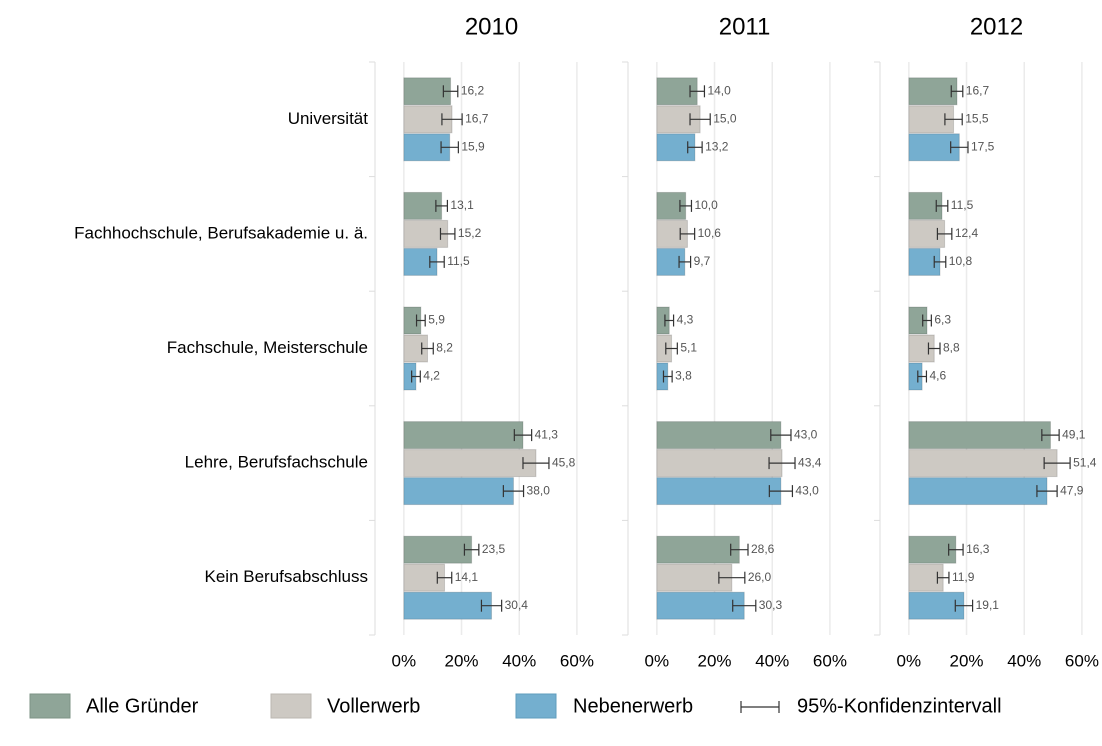  Describe the element at coordinates (467, 577) in the screenshot. I see `value-label: 14,1` at that location.